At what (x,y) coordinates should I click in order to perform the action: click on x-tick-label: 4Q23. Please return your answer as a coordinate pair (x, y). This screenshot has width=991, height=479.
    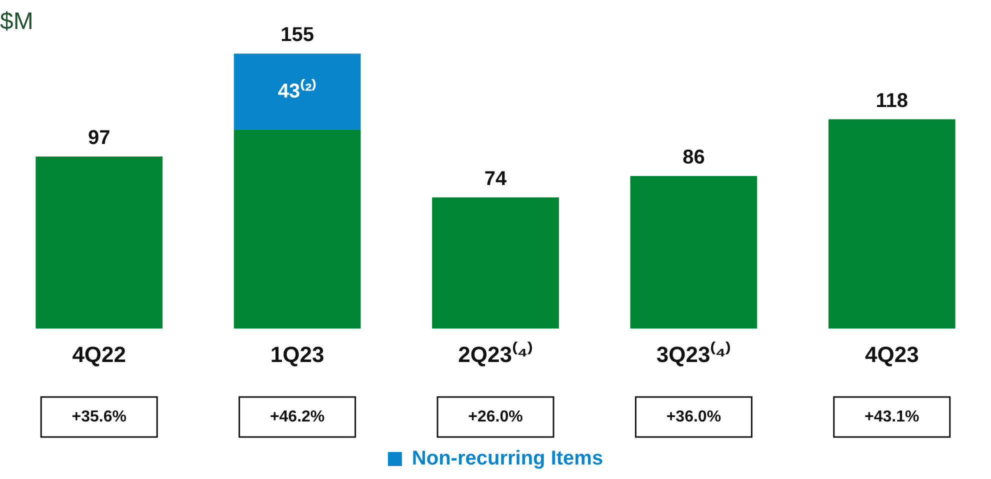
    Looking at the image, I should click on (891, 354).